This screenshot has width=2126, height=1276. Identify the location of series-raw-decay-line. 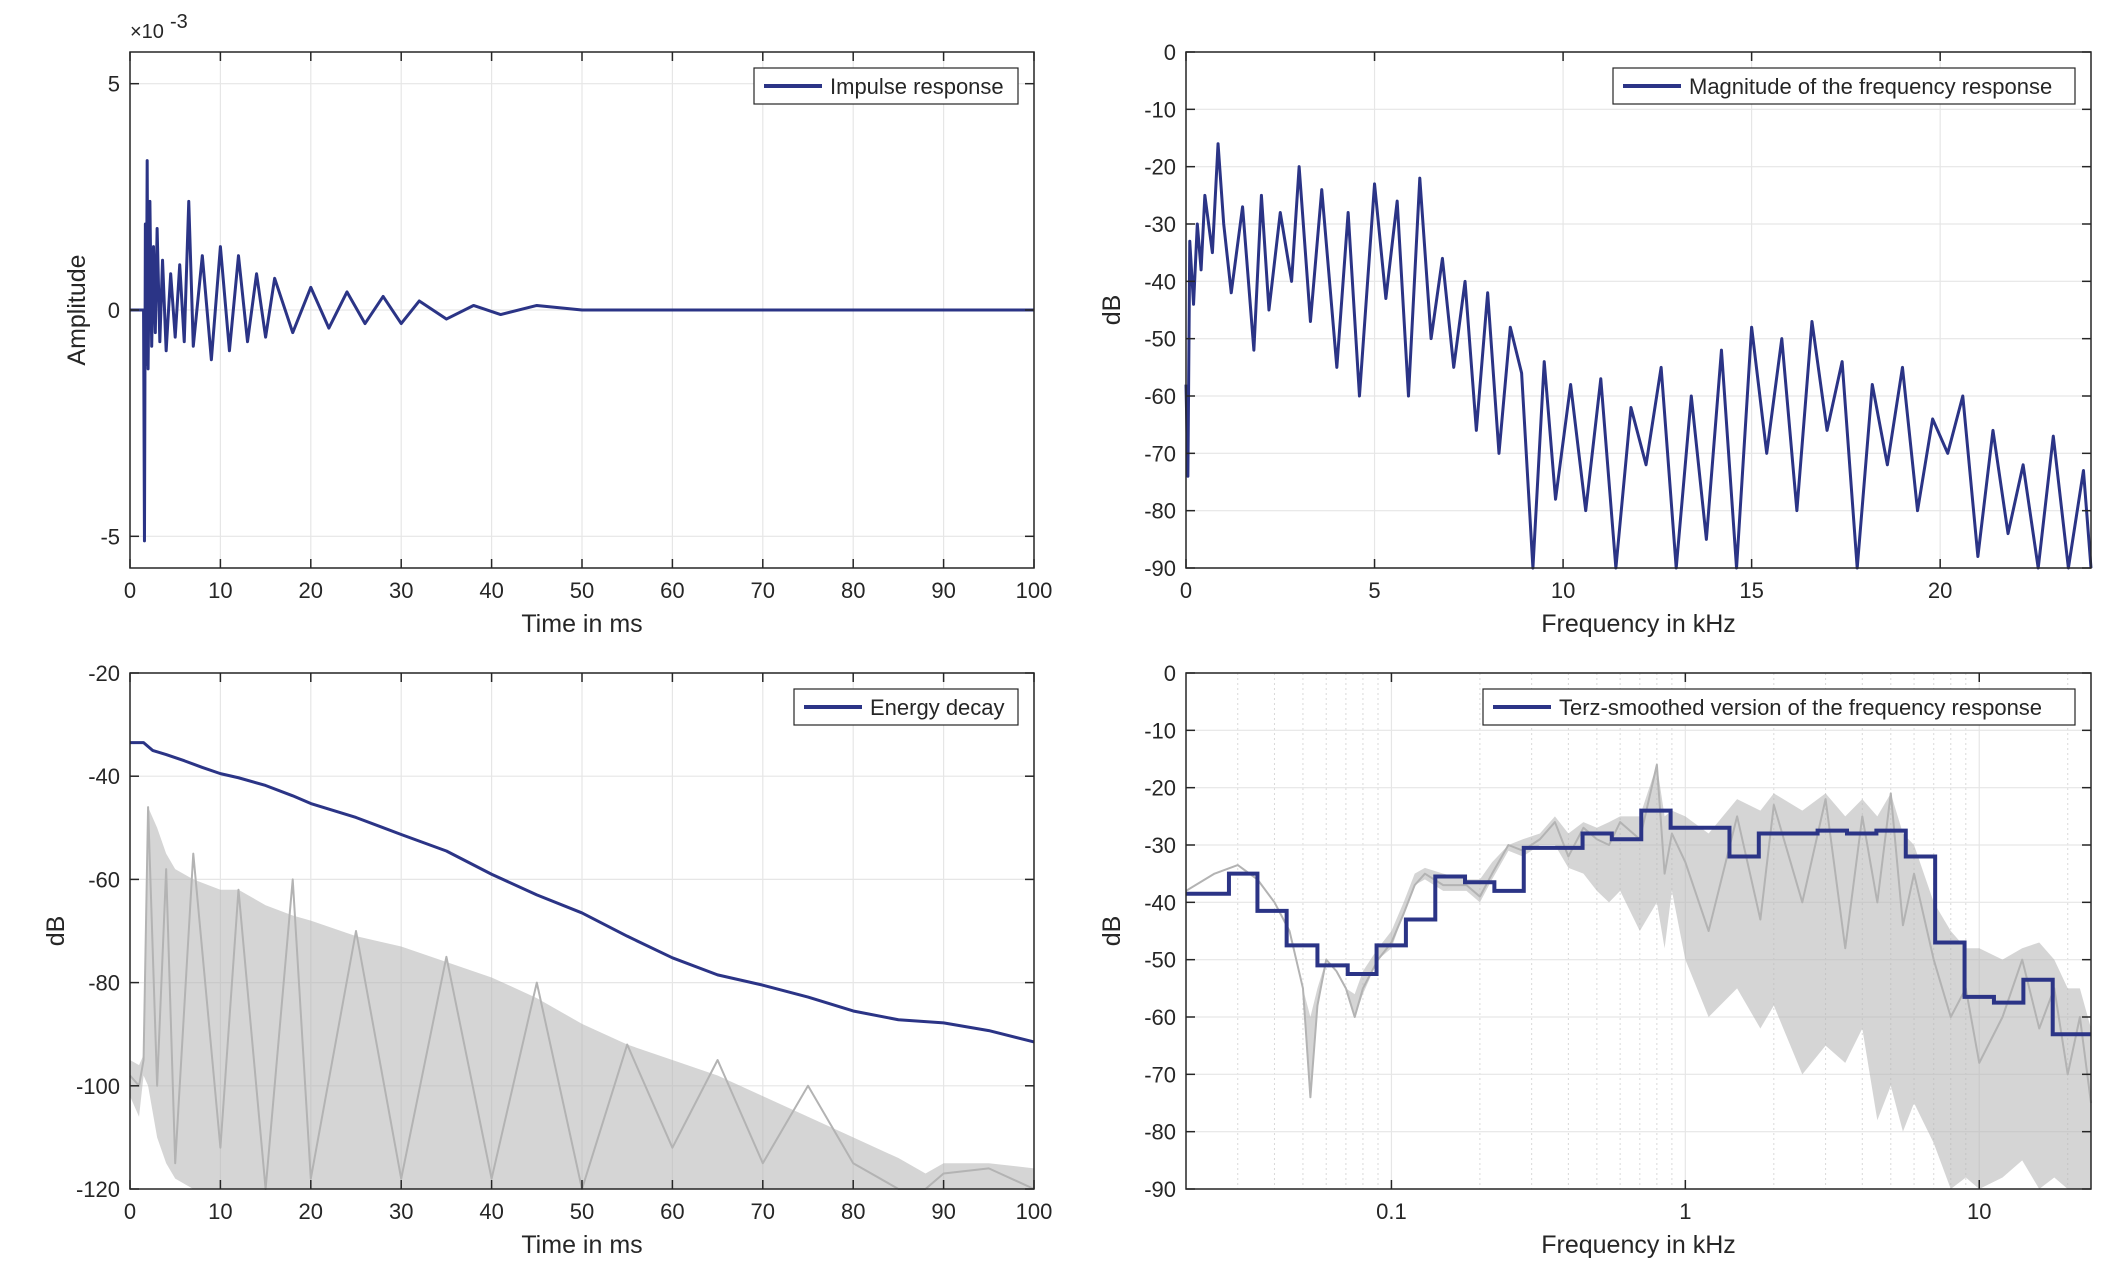
(582, 998).